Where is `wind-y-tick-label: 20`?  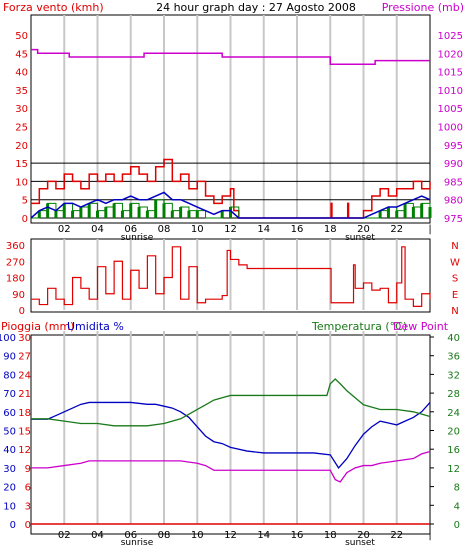 wind-y-tick-label: 20 is located at coordinates (21, 146).